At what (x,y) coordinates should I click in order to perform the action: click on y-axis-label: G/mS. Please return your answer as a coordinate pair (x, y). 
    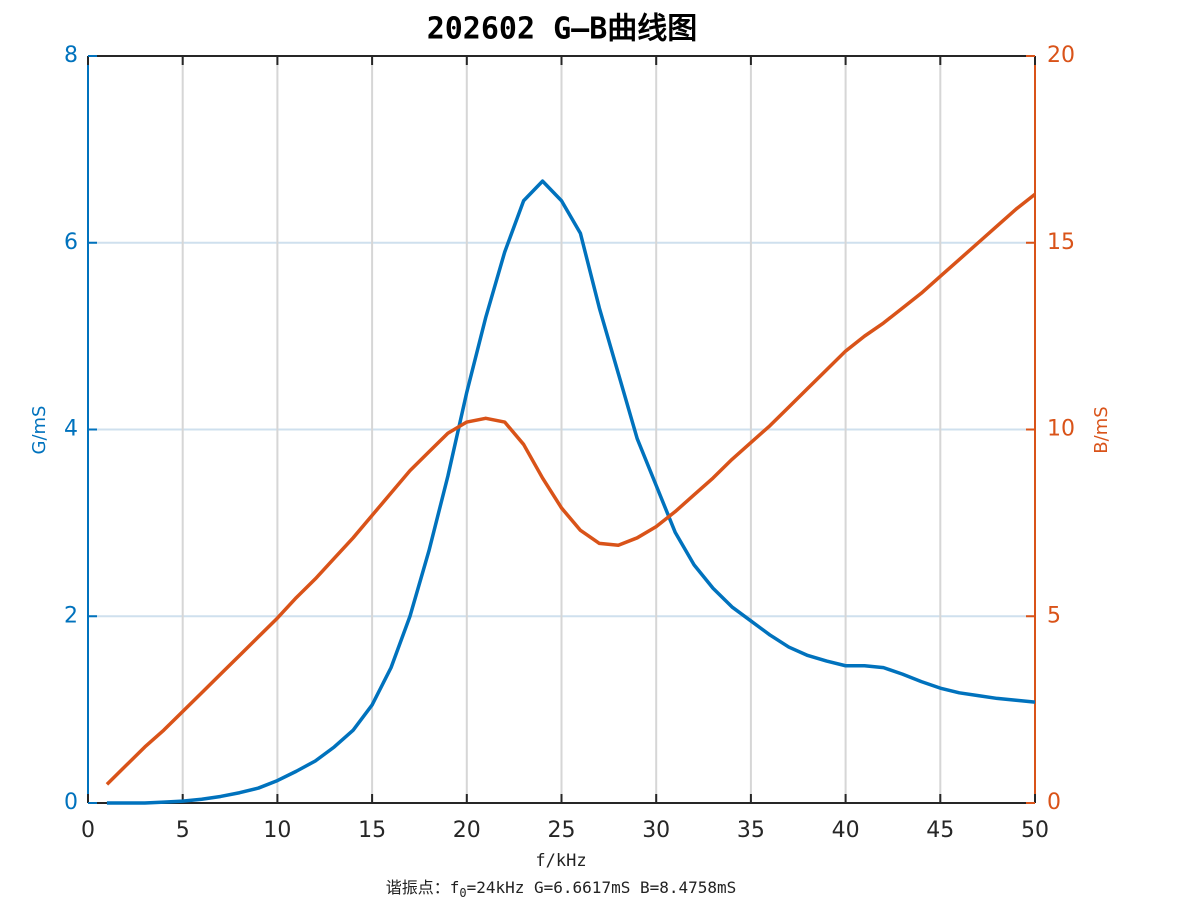
    Looking at the image, I should click on (39, 430).